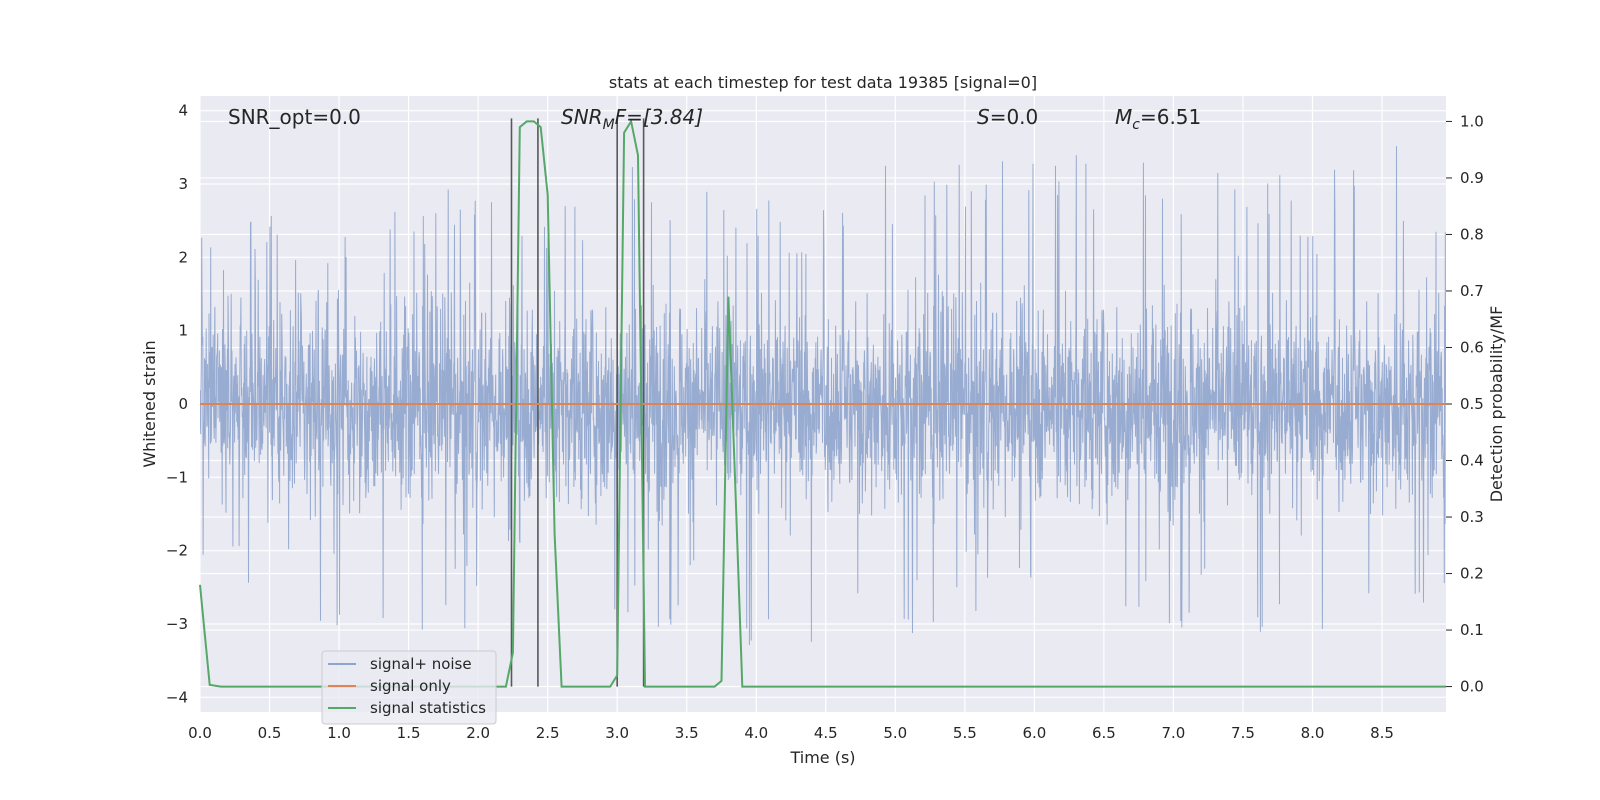 This screenshot has height=800, width=1600. Describe the element at coordinates (177, 551) in the screenshot. I see `y-tick-label: −2` at that location.